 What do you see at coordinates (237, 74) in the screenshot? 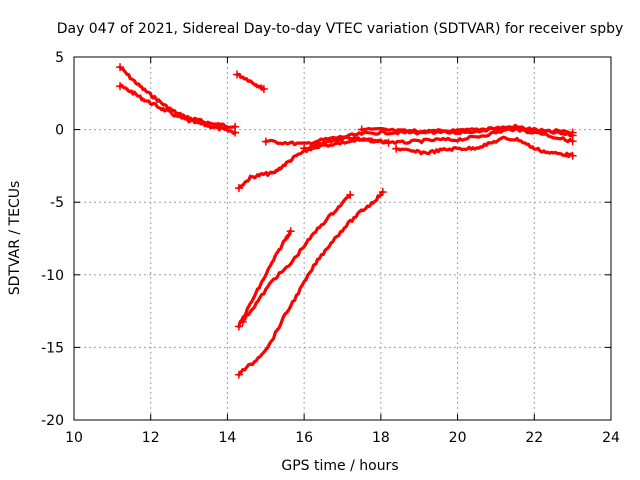
I see `series-track-short-start-marker` at bounding box center [237, 74].